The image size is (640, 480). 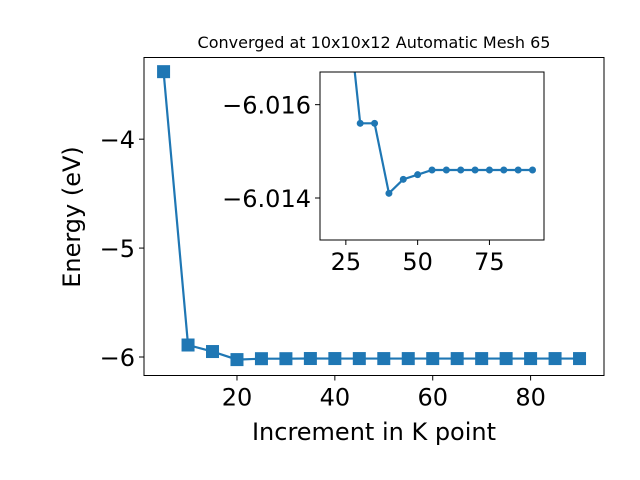 What do you see at coordinates (237, 398) in the screenshot?
I see `main-x-tick-label: 20` at bounding box center [237, 398].